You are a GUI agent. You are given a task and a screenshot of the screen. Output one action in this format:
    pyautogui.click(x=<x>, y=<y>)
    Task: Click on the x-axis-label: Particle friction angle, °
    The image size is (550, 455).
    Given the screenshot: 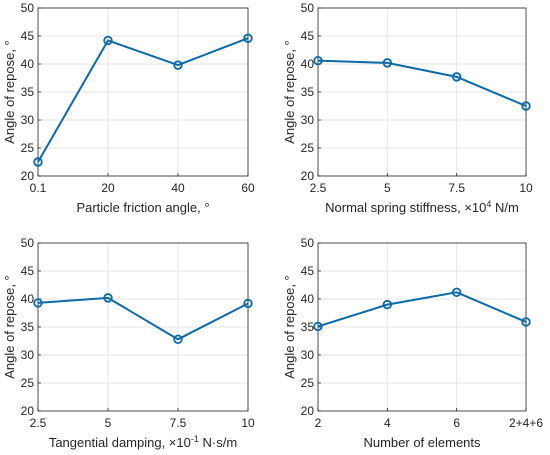 What is the action you would take?
    pyautogui.click(x=142, y=207)
    